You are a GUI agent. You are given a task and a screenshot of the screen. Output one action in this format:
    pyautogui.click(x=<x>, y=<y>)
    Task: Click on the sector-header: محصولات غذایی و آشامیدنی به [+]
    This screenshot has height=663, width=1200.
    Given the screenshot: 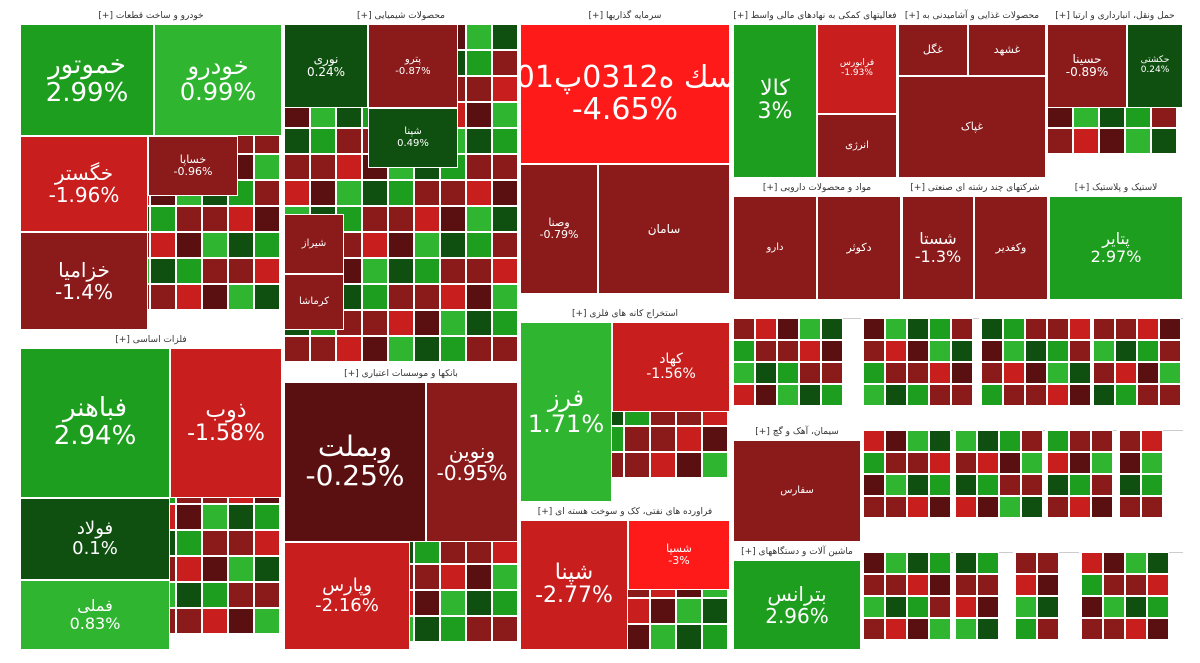 What is the action you would take?
    pyautogui.click(x=972, y=16)
    